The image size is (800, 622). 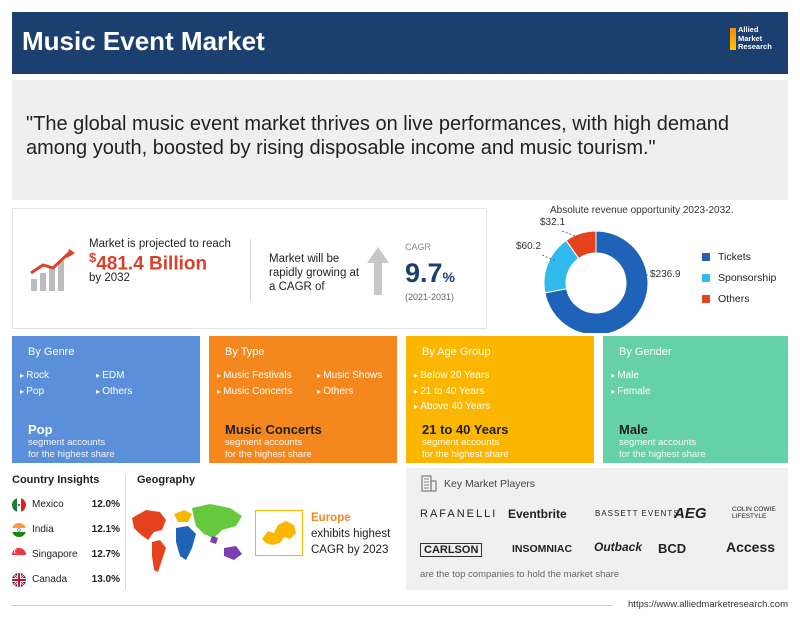 What do you see at coordinates (331, 518) in the screenshot?
I see `geography-region: Europe` at bounding box center [331, 518].